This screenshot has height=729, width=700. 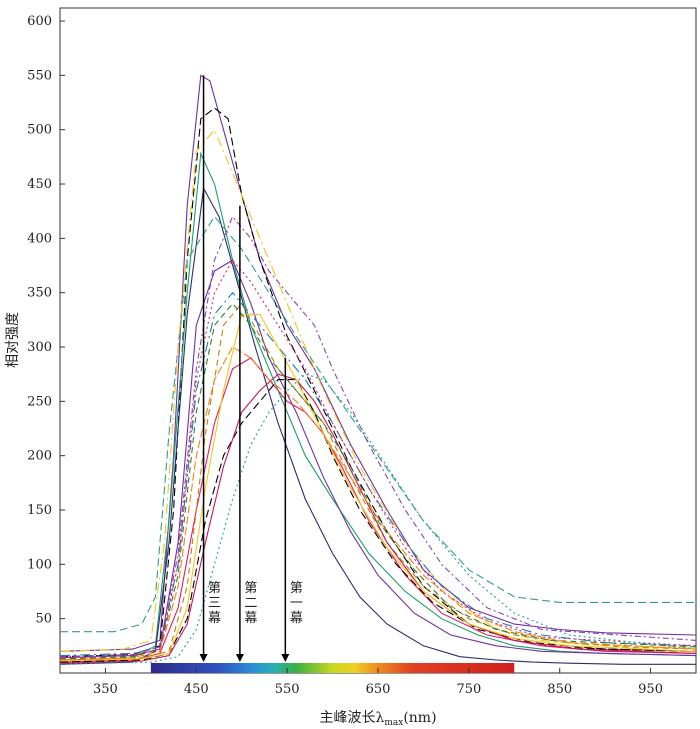 I want to click on annotation-label-1: 第三幕, so click(x=214, y=603).